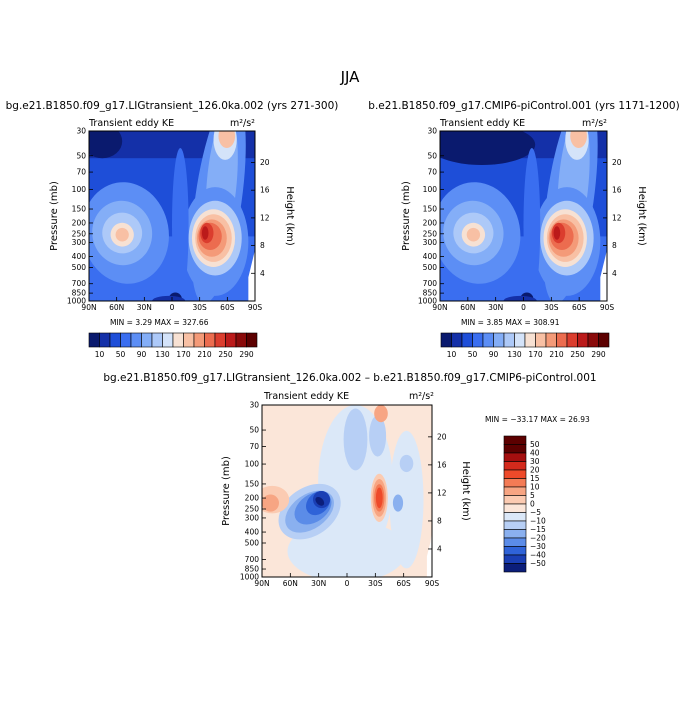  Describe the element at coordinates (159, 322) in the screenshot. I see `min-max-label: MIN = 3.29 MAX = 327.66` at that location.